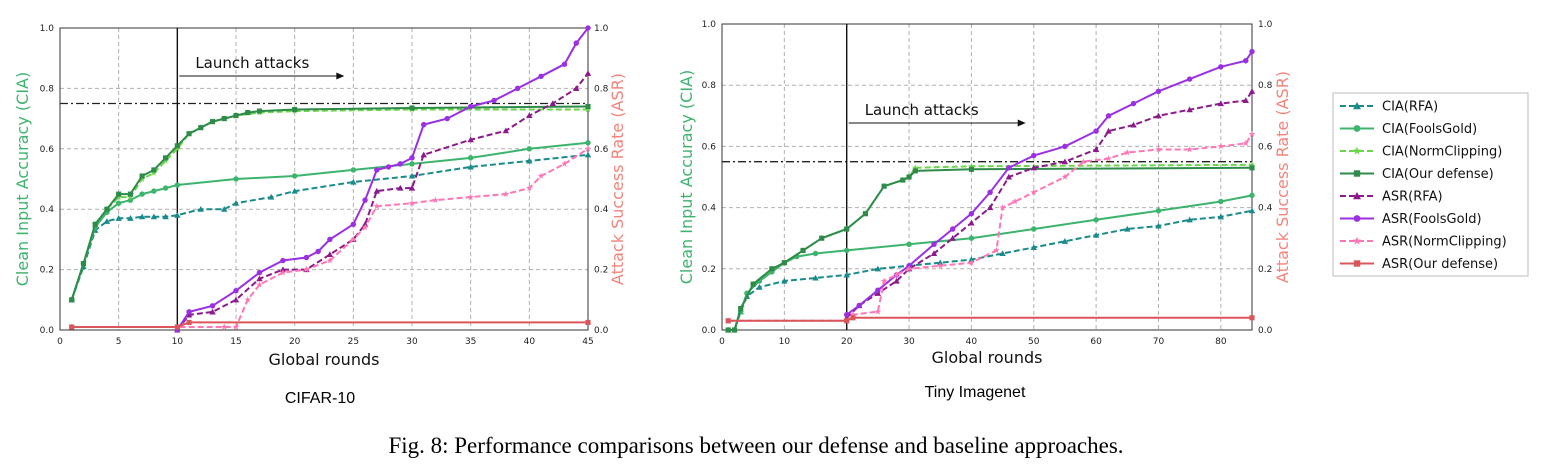  Describe the element at coordinates (47, 210) in the screenshot. I see `y-tick-label-left: 0.4` at that location.